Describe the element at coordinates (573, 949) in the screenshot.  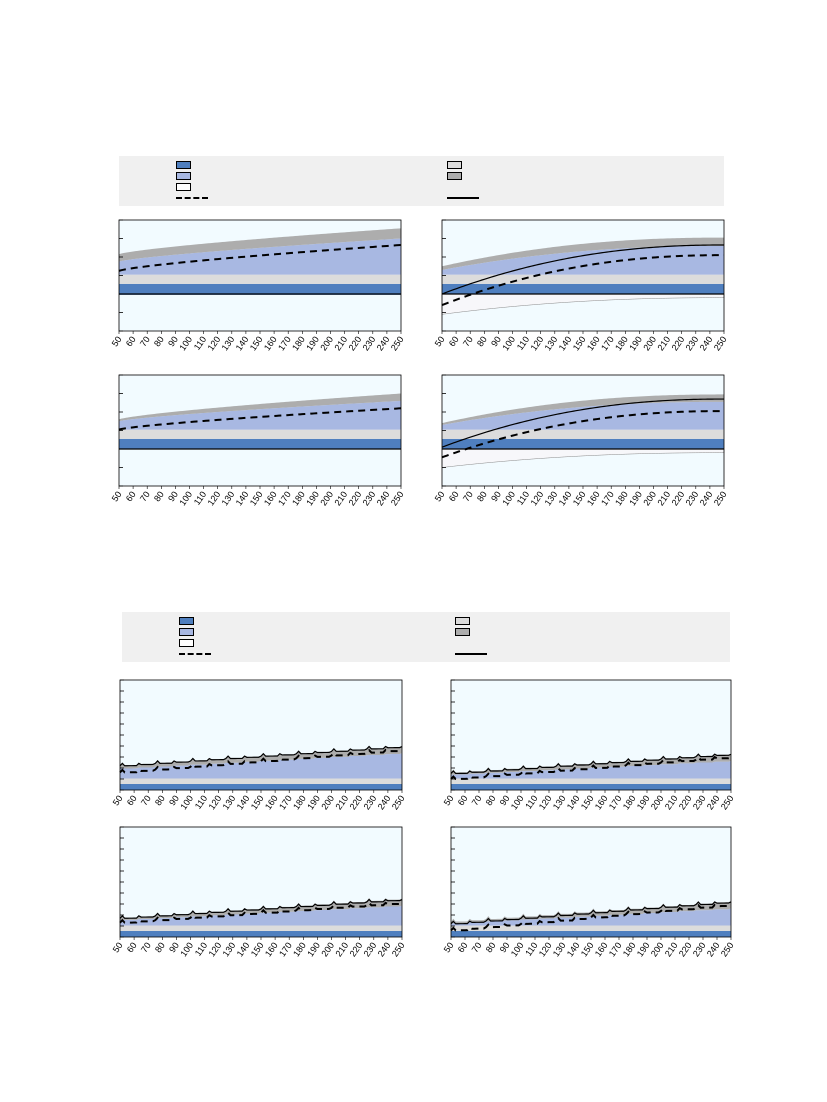
I see `x-tick-label: 140` at that location.